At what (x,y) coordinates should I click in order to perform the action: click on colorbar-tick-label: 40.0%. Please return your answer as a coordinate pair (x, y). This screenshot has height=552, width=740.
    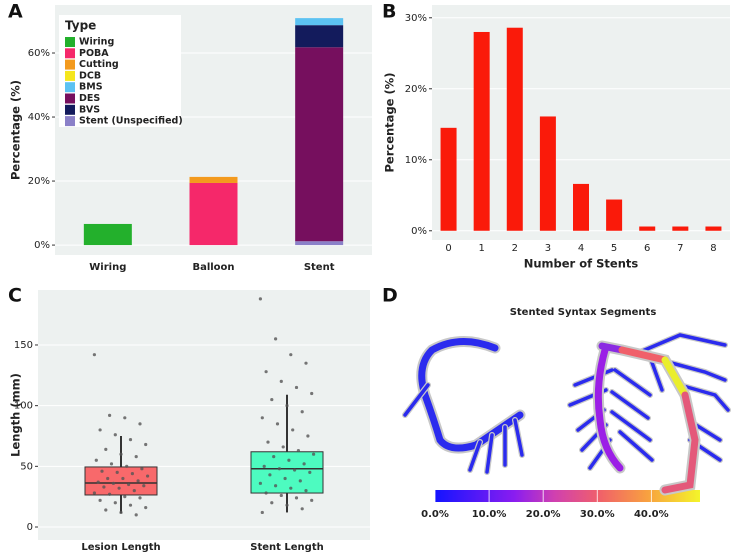
    Looking at the image, I should click on (651, 514).